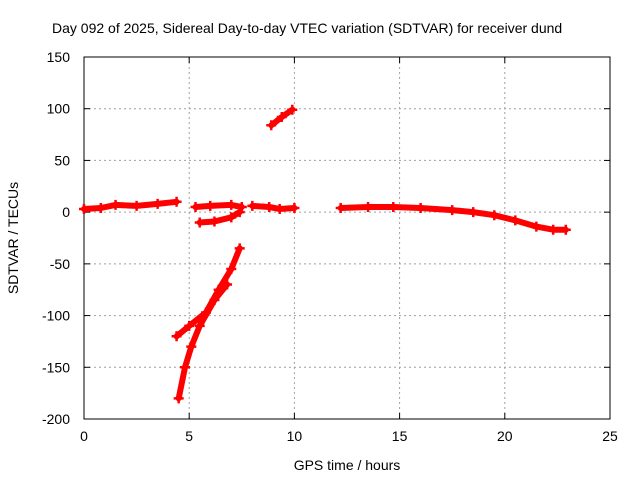 This screenshot has height=480, width=640. Describe the element at coordinates (347, 465) in the screenshot. I see `x-axis-label: GPS time / hours` at that location.